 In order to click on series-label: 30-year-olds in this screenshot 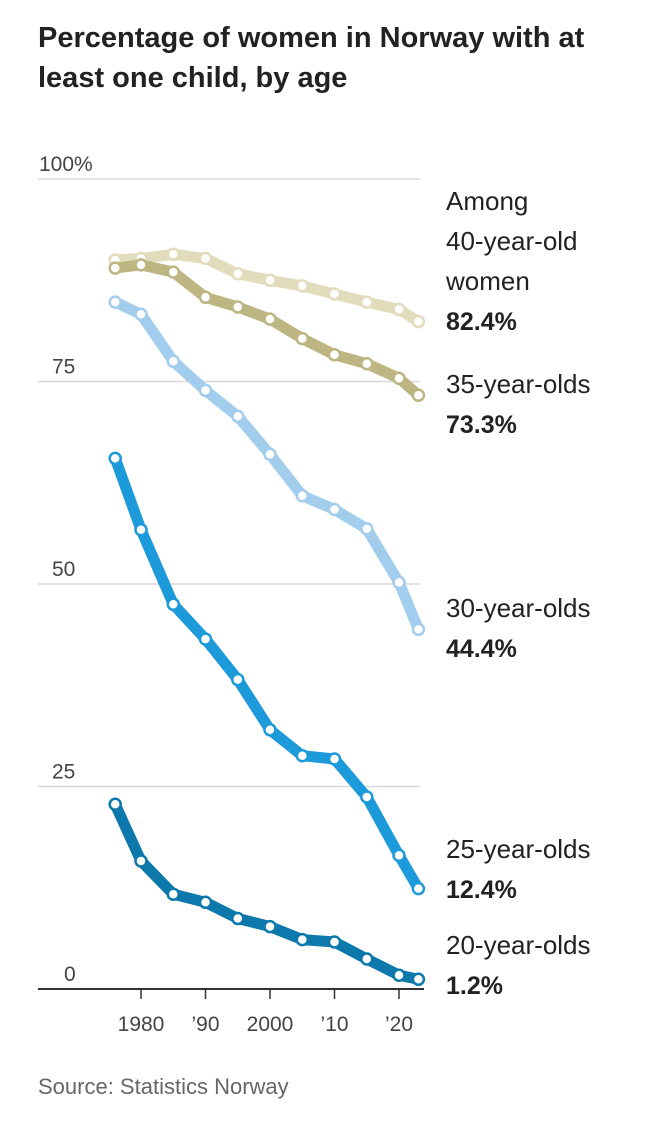, I will do `click(518, 608)`.